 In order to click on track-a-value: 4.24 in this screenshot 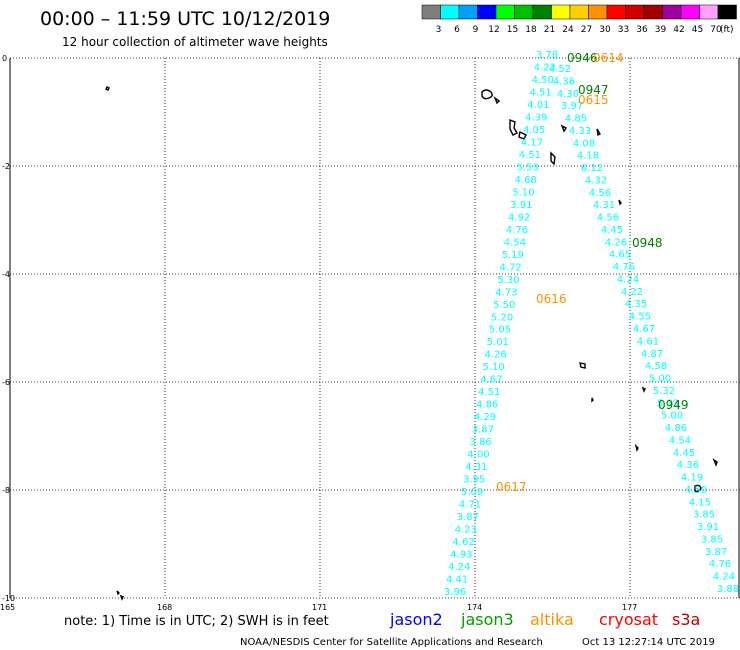, I will do `click(459, 567)`.